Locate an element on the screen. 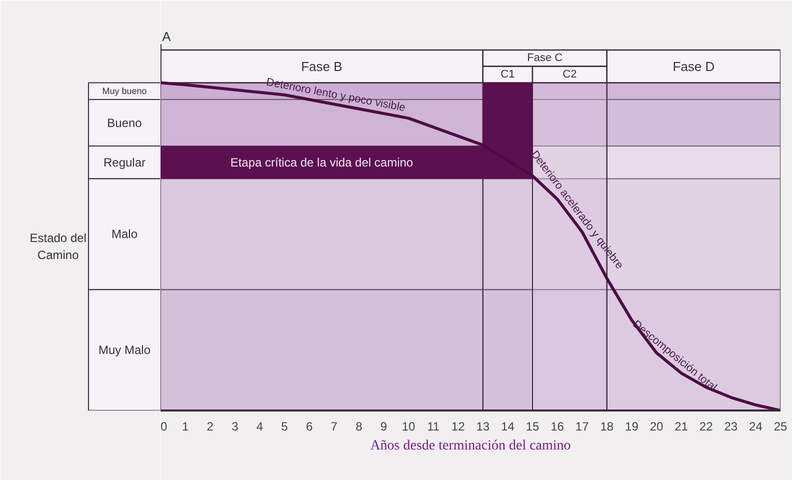 The image size is (796, 486). annotation: Etapa crítica de la vida del camino is located at coordinates (322, 162).